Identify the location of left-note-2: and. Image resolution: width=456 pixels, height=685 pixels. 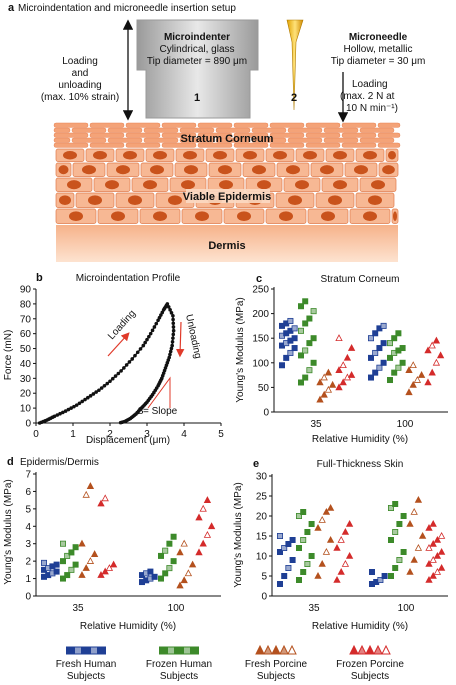
(80, 73).